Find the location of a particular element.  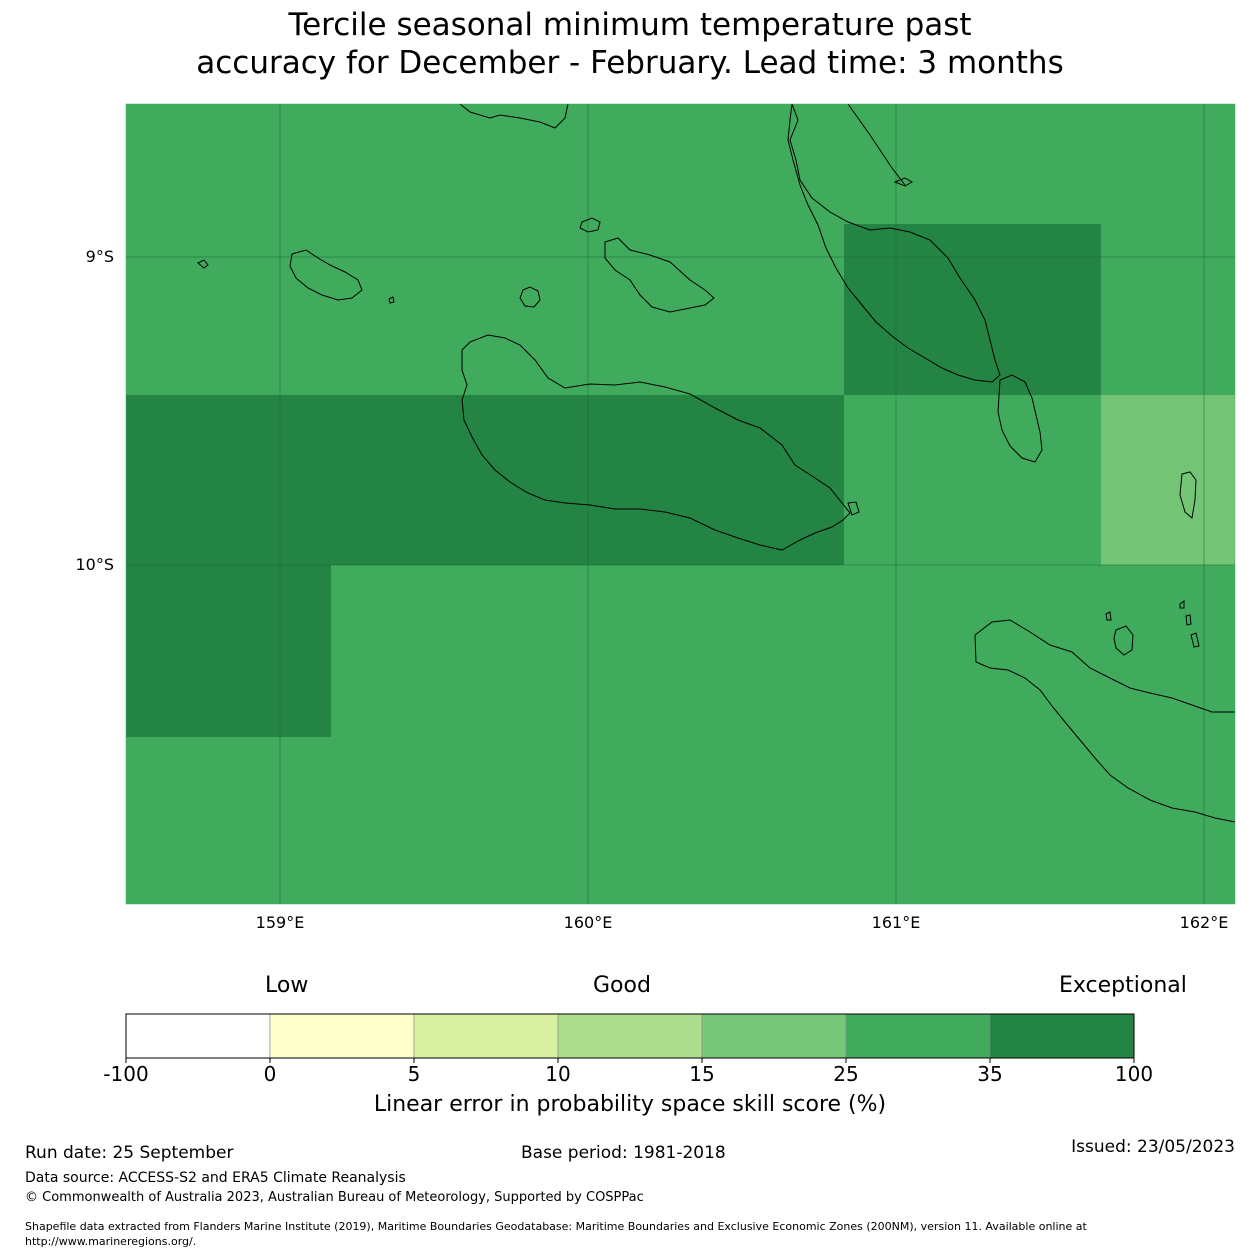

coastline-ulawa is located at coordinates (1188, 495).